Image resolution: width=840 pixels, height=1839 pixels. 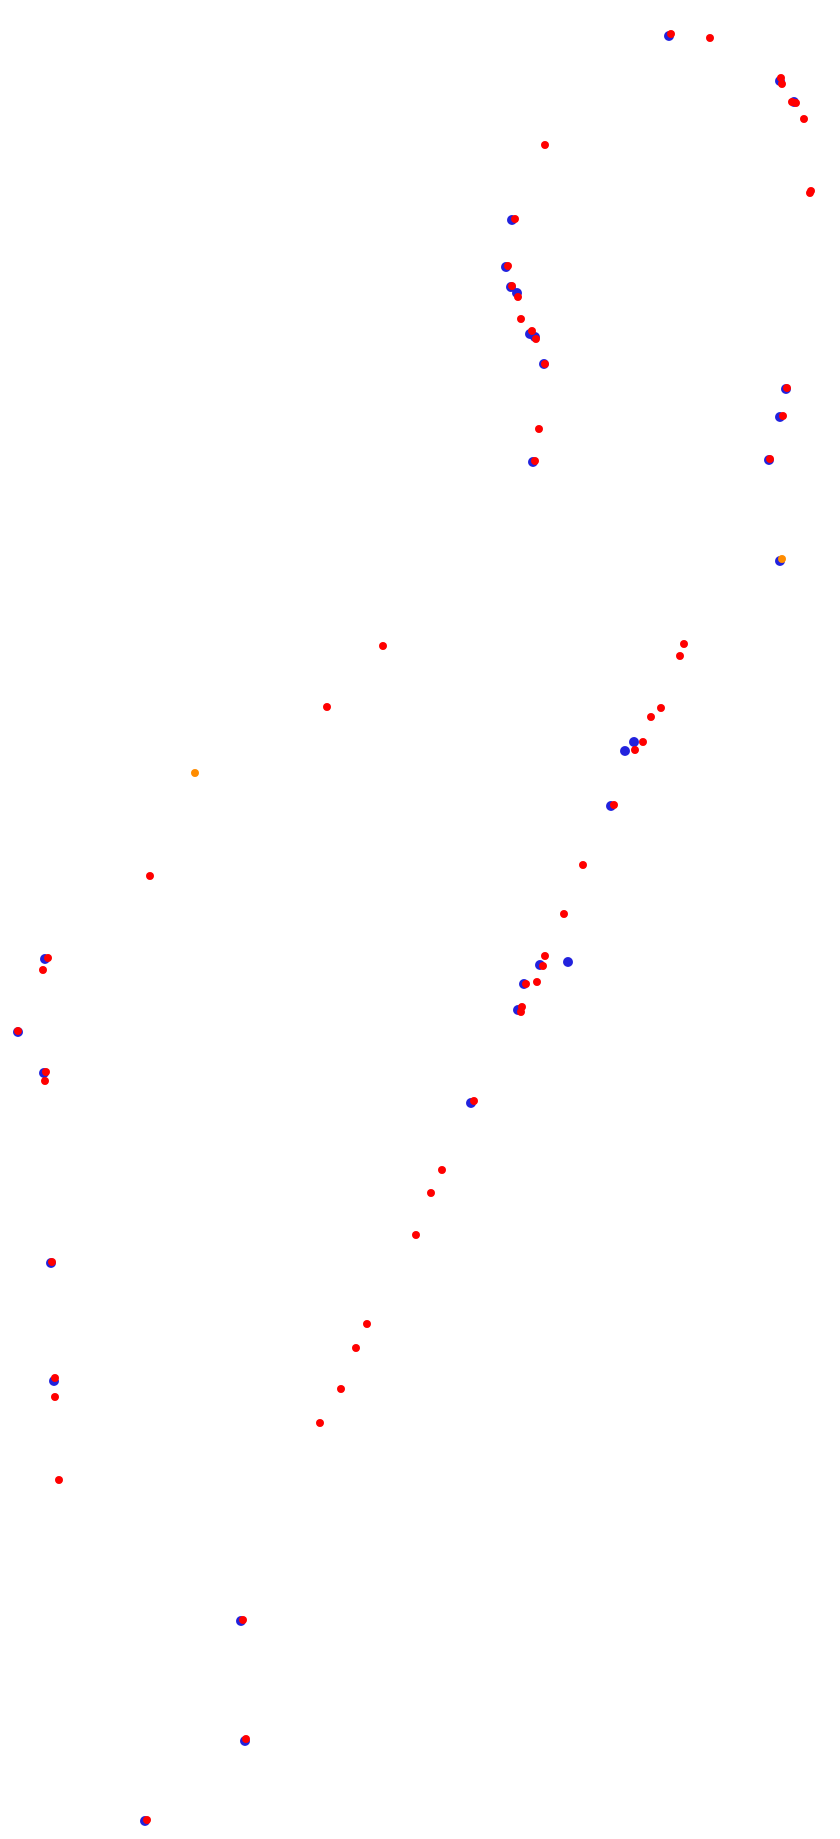 I want to click on highlight-series, so click(x=488, y=666).